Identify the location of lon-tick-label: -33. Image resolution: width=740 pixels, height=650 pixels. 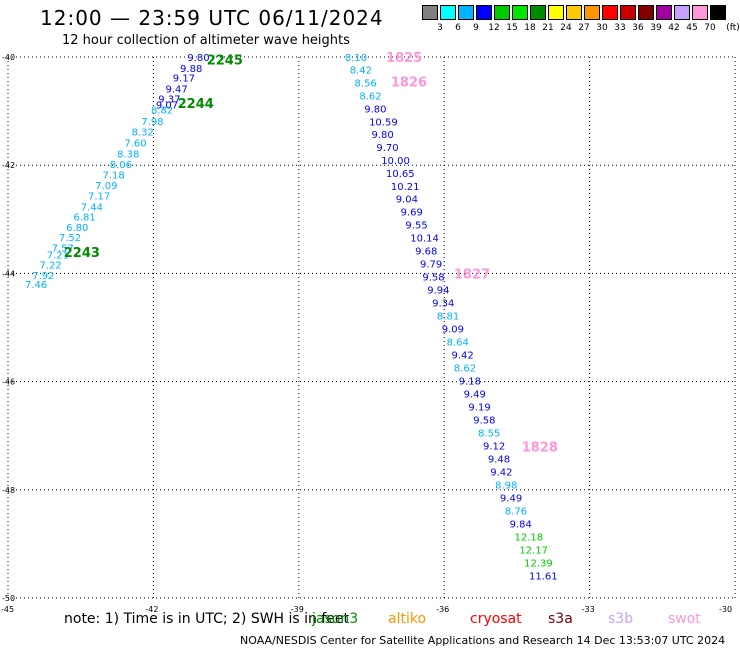
(588, 609).